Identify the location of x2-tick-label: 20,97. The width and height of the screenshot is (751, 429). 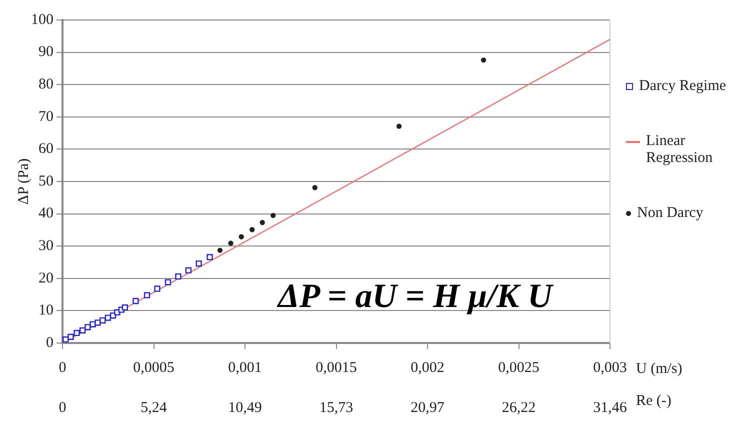
(427, 408).